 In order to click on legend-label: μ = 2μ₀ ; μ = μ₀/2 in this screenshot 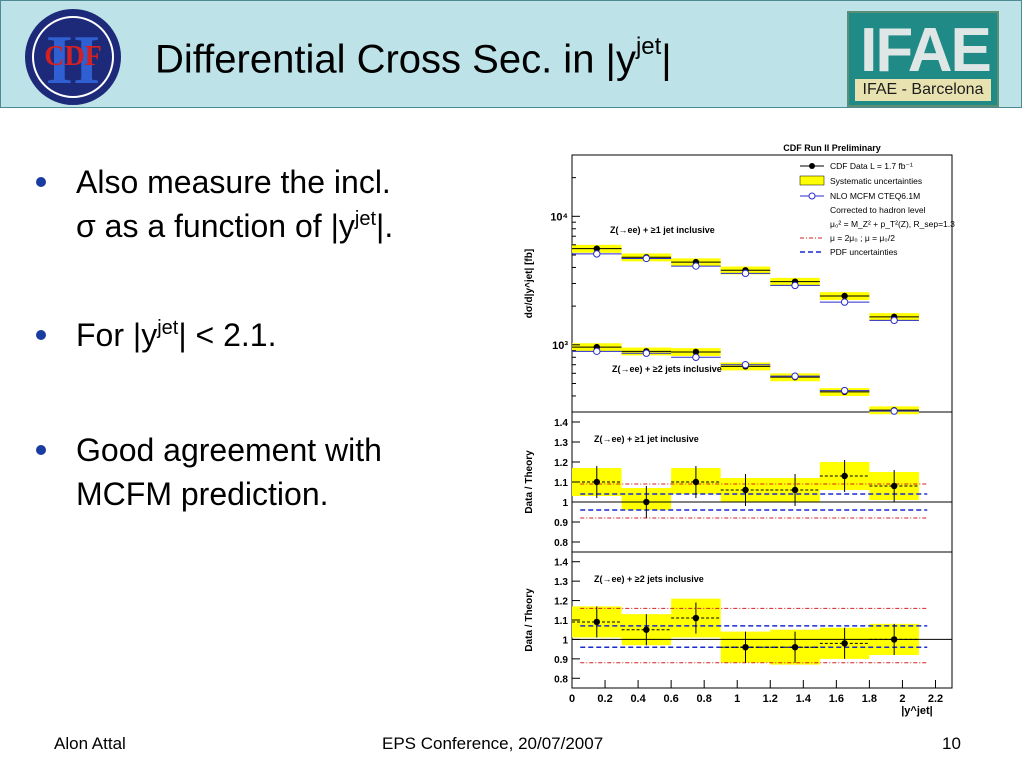, I will do `click(862, 238)`.